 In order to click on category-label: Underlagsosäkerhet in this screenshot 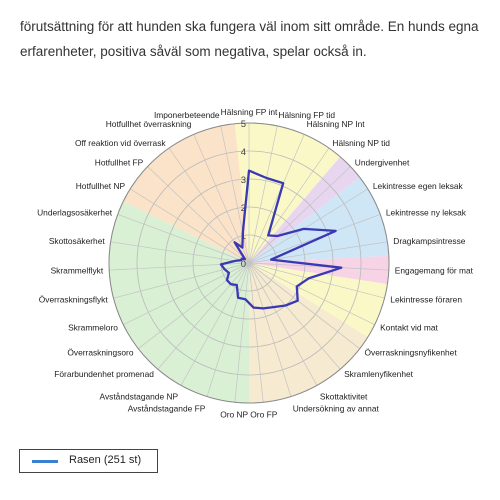, I will do `click(75, 212)`.